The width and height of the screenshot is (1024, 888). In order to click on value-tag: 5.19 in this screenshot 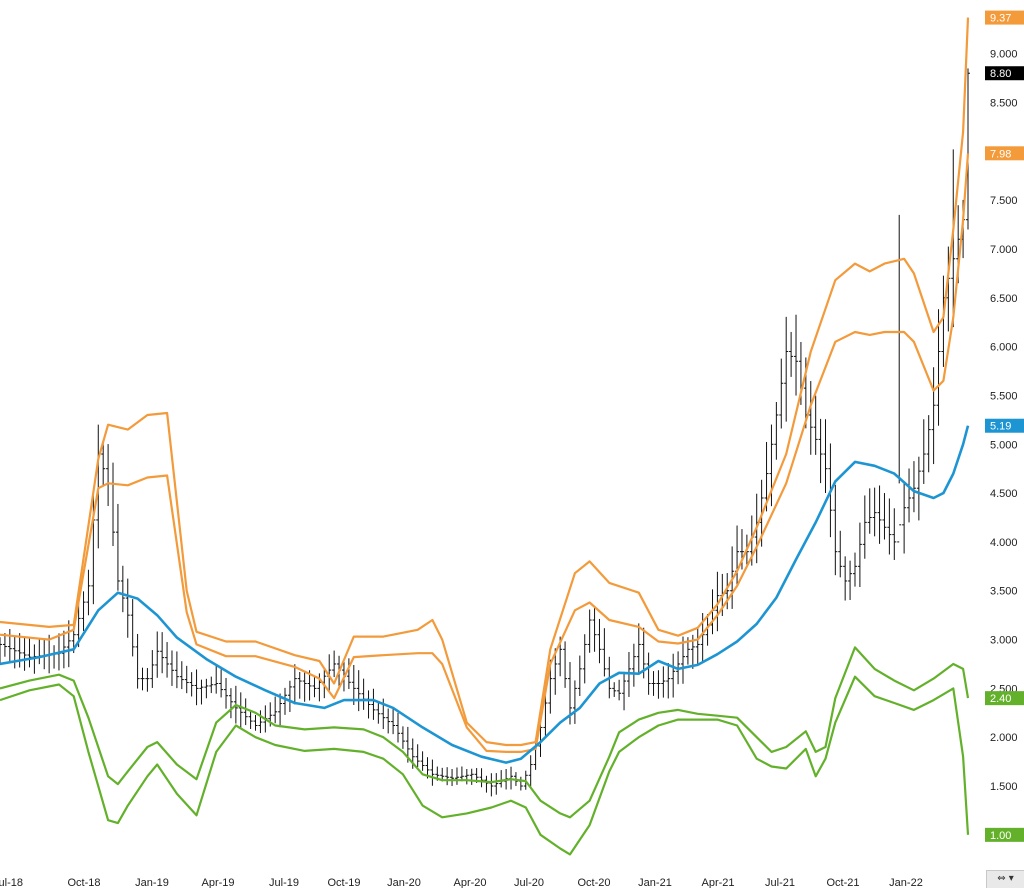, I will do `click(1004, 425)`.